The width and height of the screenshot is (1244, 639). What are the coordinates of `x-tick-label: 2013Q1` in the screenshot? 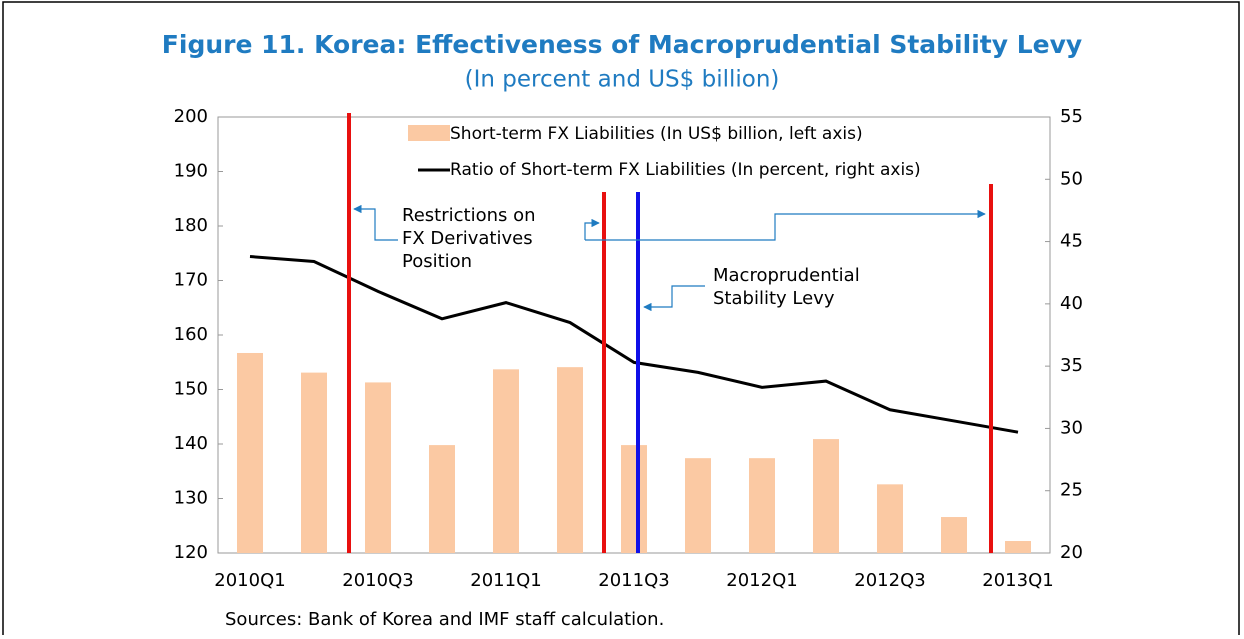 It's located at (1017, 580).